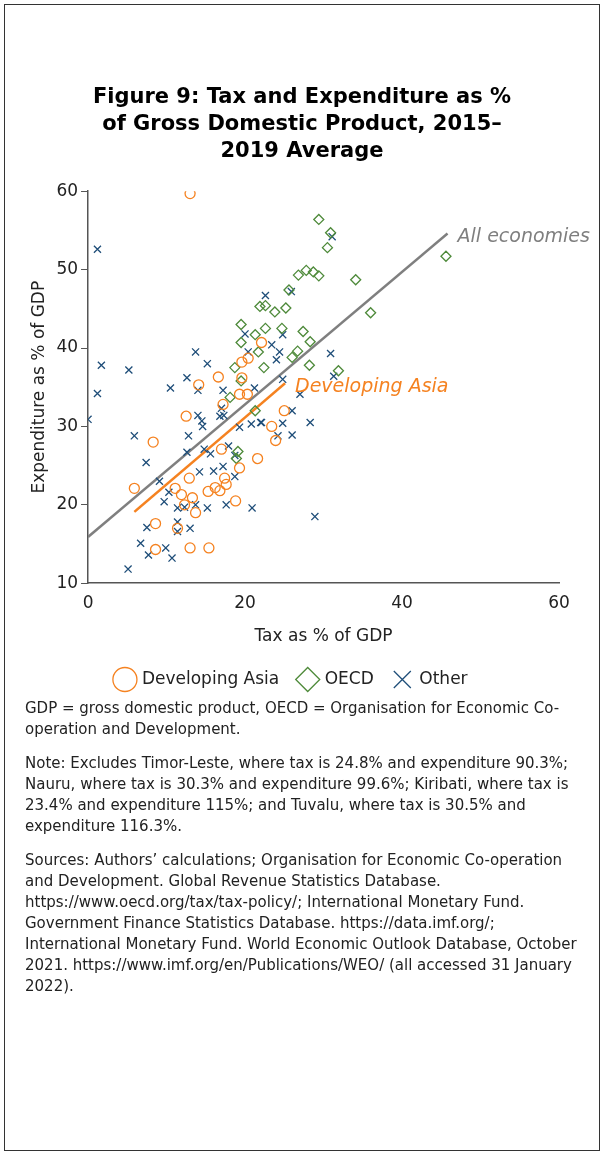 This screenshot has width=608, height=1157. What do you see at coordinates (293, 719) in the screenshot?
I see `text: GDP = gross domestic product, OECD = Organisation for Economic Co-operation and Development.` at bounding box center [293, 719].